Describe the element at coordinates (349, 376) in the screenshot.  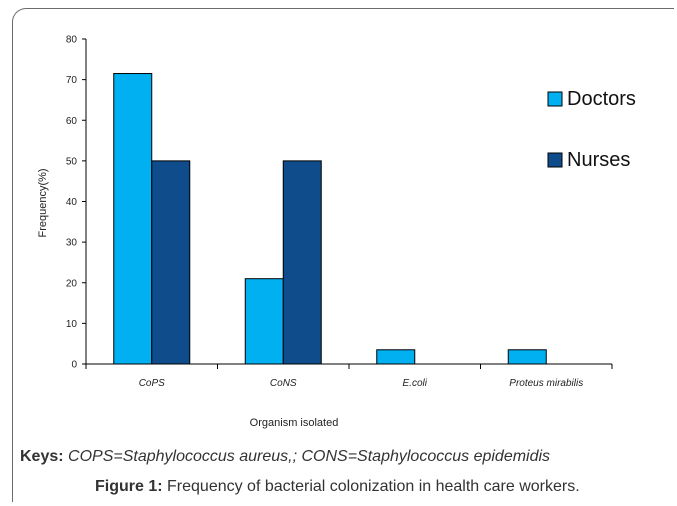
I see `x-axis: CoPS CoNS E.coli Proteus mirabilis` at that location.